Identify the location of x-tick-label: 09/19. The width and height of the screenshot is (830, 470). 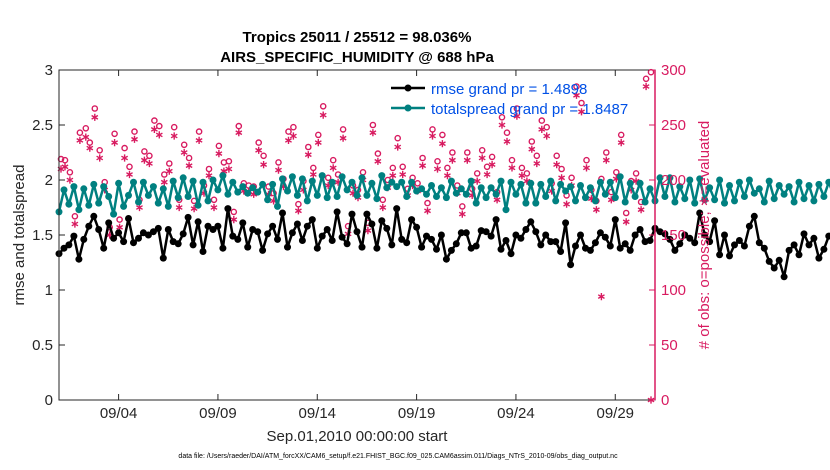
(417, 413).